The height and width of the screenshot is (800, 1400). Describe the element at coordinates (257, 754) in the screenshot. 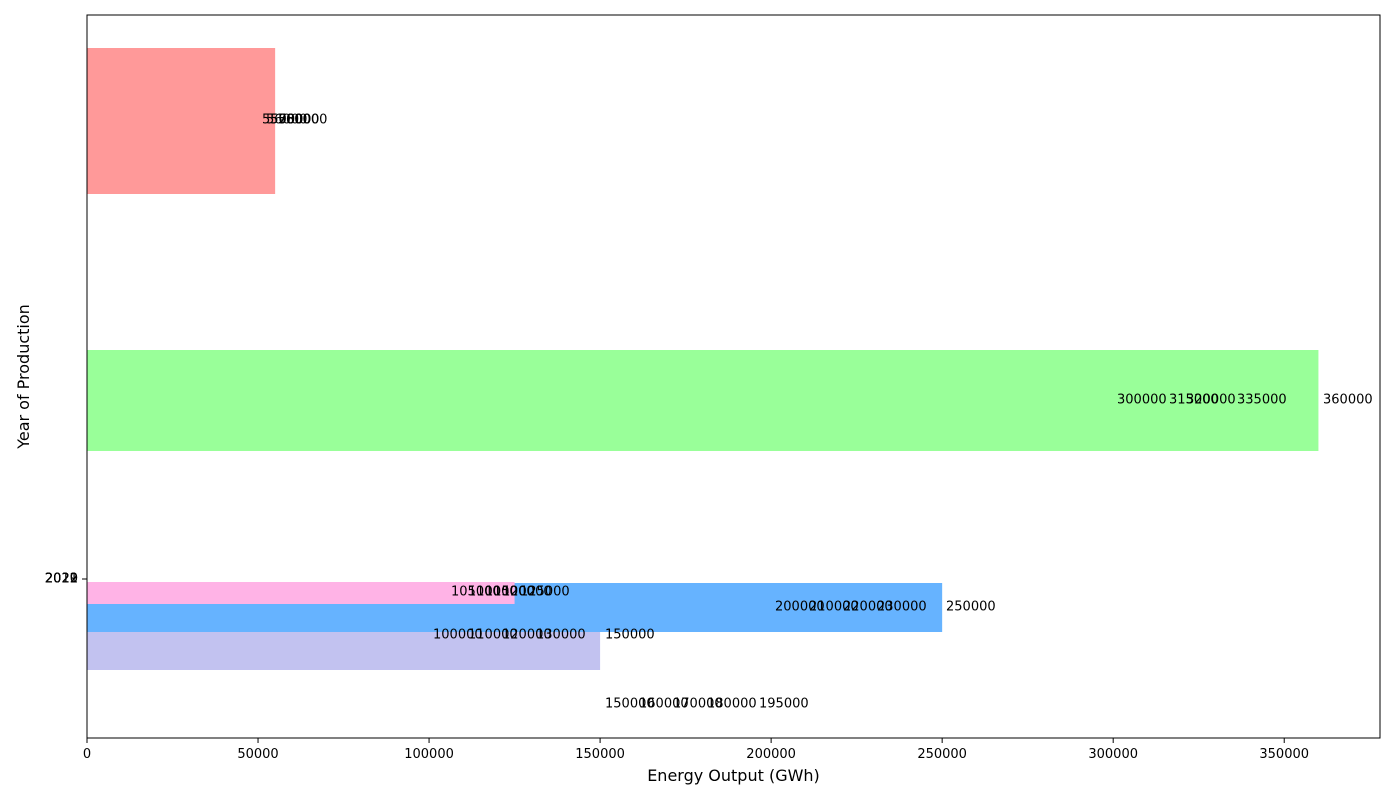

I see `x-tick-label: 50000` at that location.